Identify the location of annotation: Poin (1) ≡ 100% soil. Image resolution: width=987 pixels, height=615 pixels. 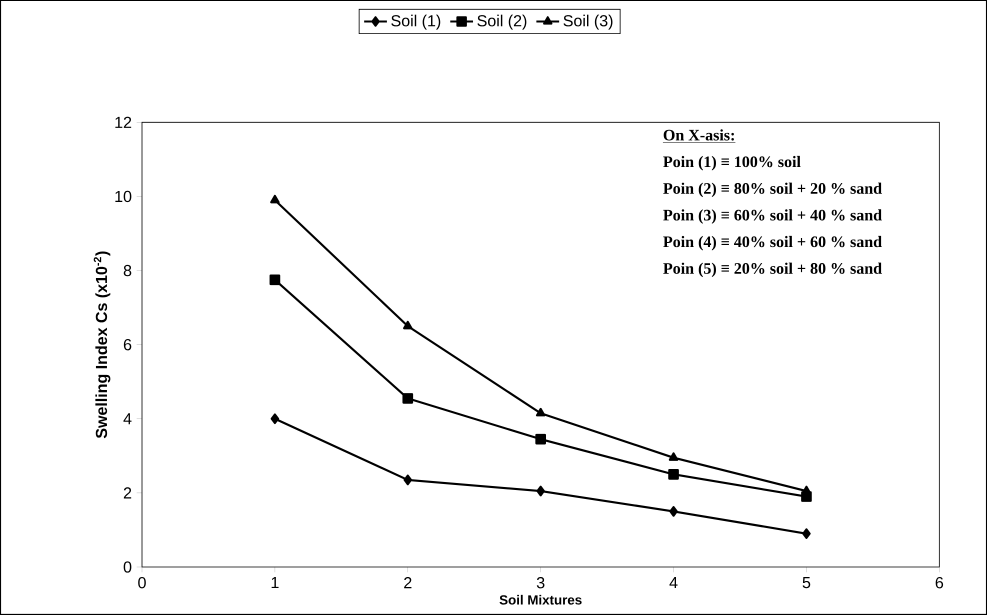
(732, 163).